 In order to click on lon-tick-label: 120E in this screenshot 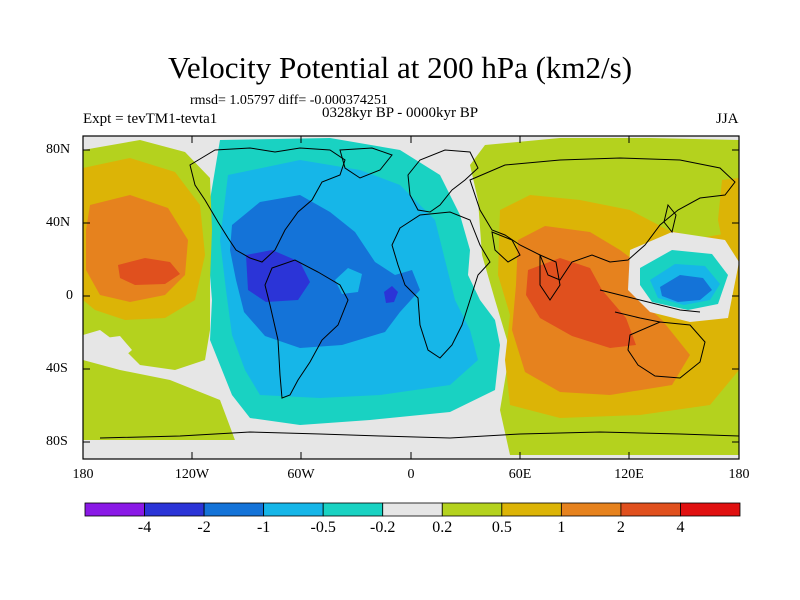, I will do `click(629, 474)`.